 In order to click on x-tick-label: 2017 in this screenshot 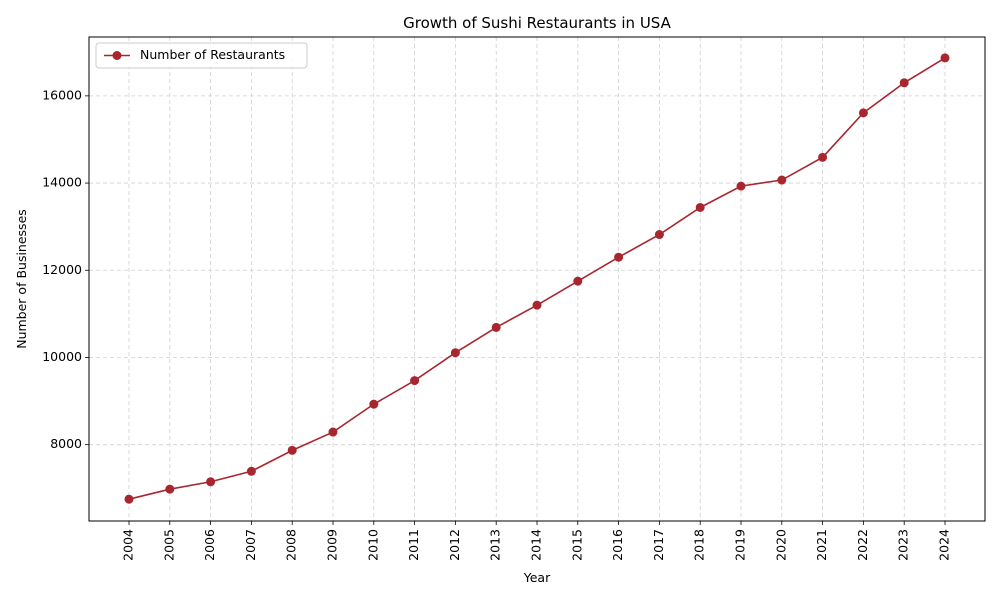, I will do `click(658, 545)`.